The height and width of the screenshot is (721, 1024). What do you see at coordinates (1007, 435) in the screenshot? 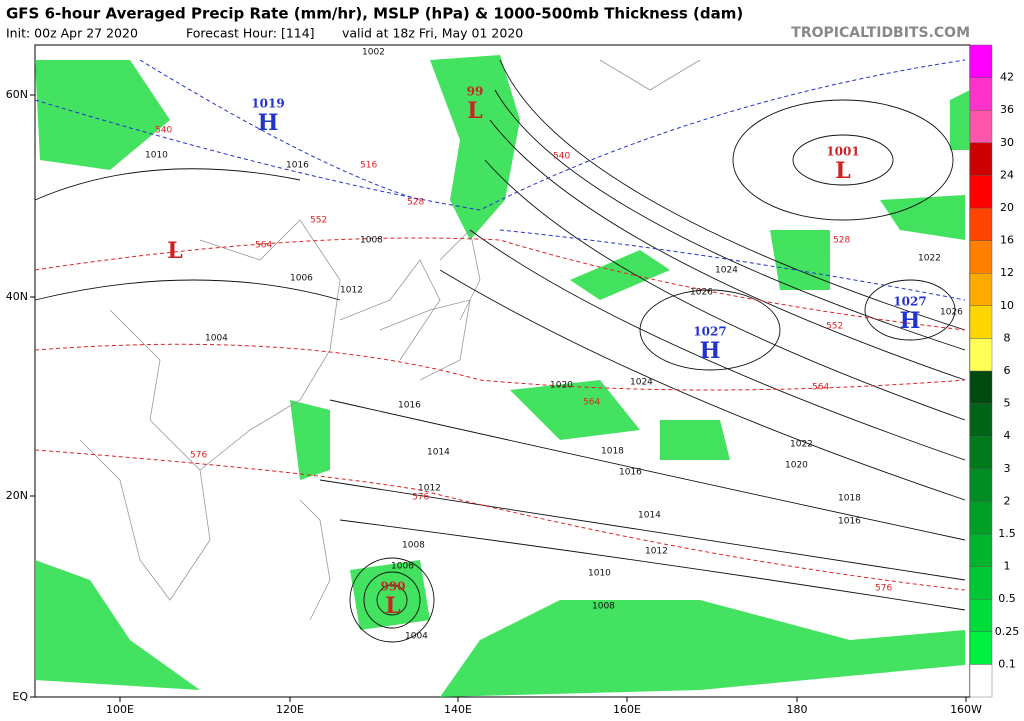
I see `colorbar-label: 4` at bounding box center [1007, 435].